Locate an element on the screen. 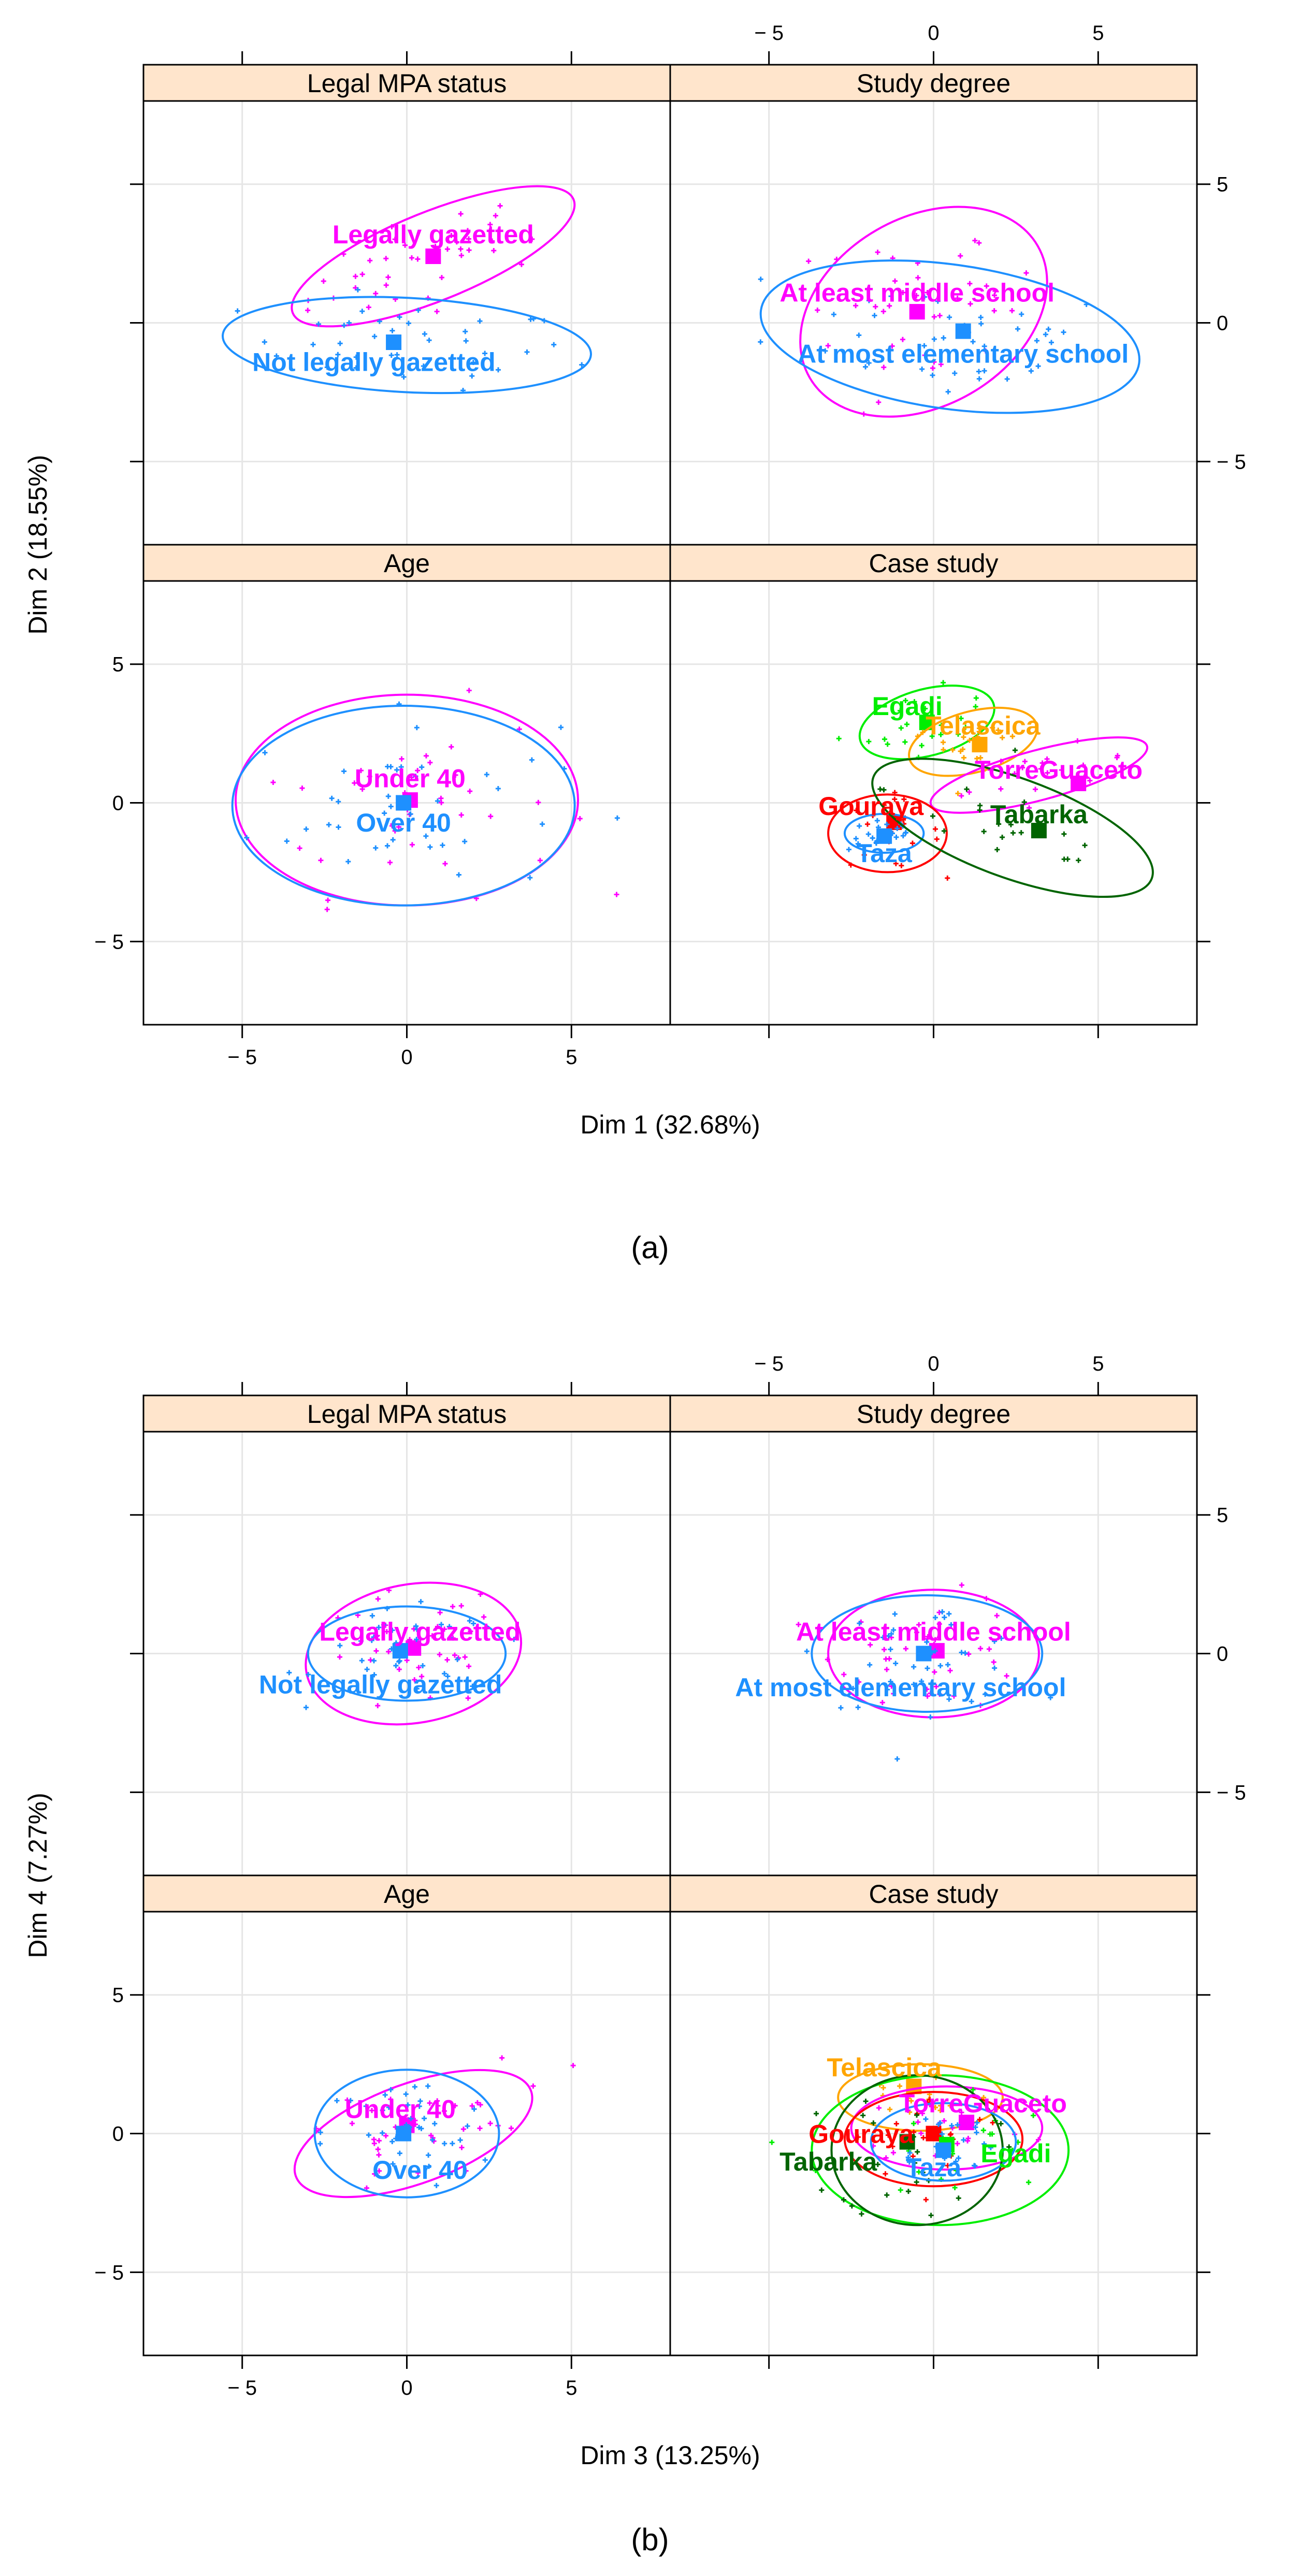  facet-age: Age Under 40 Over 40 is located at coordinates (406, 785).